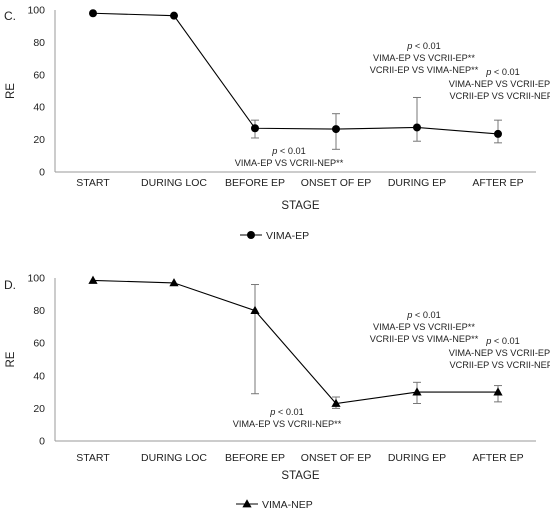 The height and width of the screenshot is (516, 550). I want to click on legend: VIMA-NEP, so click(274, 505).